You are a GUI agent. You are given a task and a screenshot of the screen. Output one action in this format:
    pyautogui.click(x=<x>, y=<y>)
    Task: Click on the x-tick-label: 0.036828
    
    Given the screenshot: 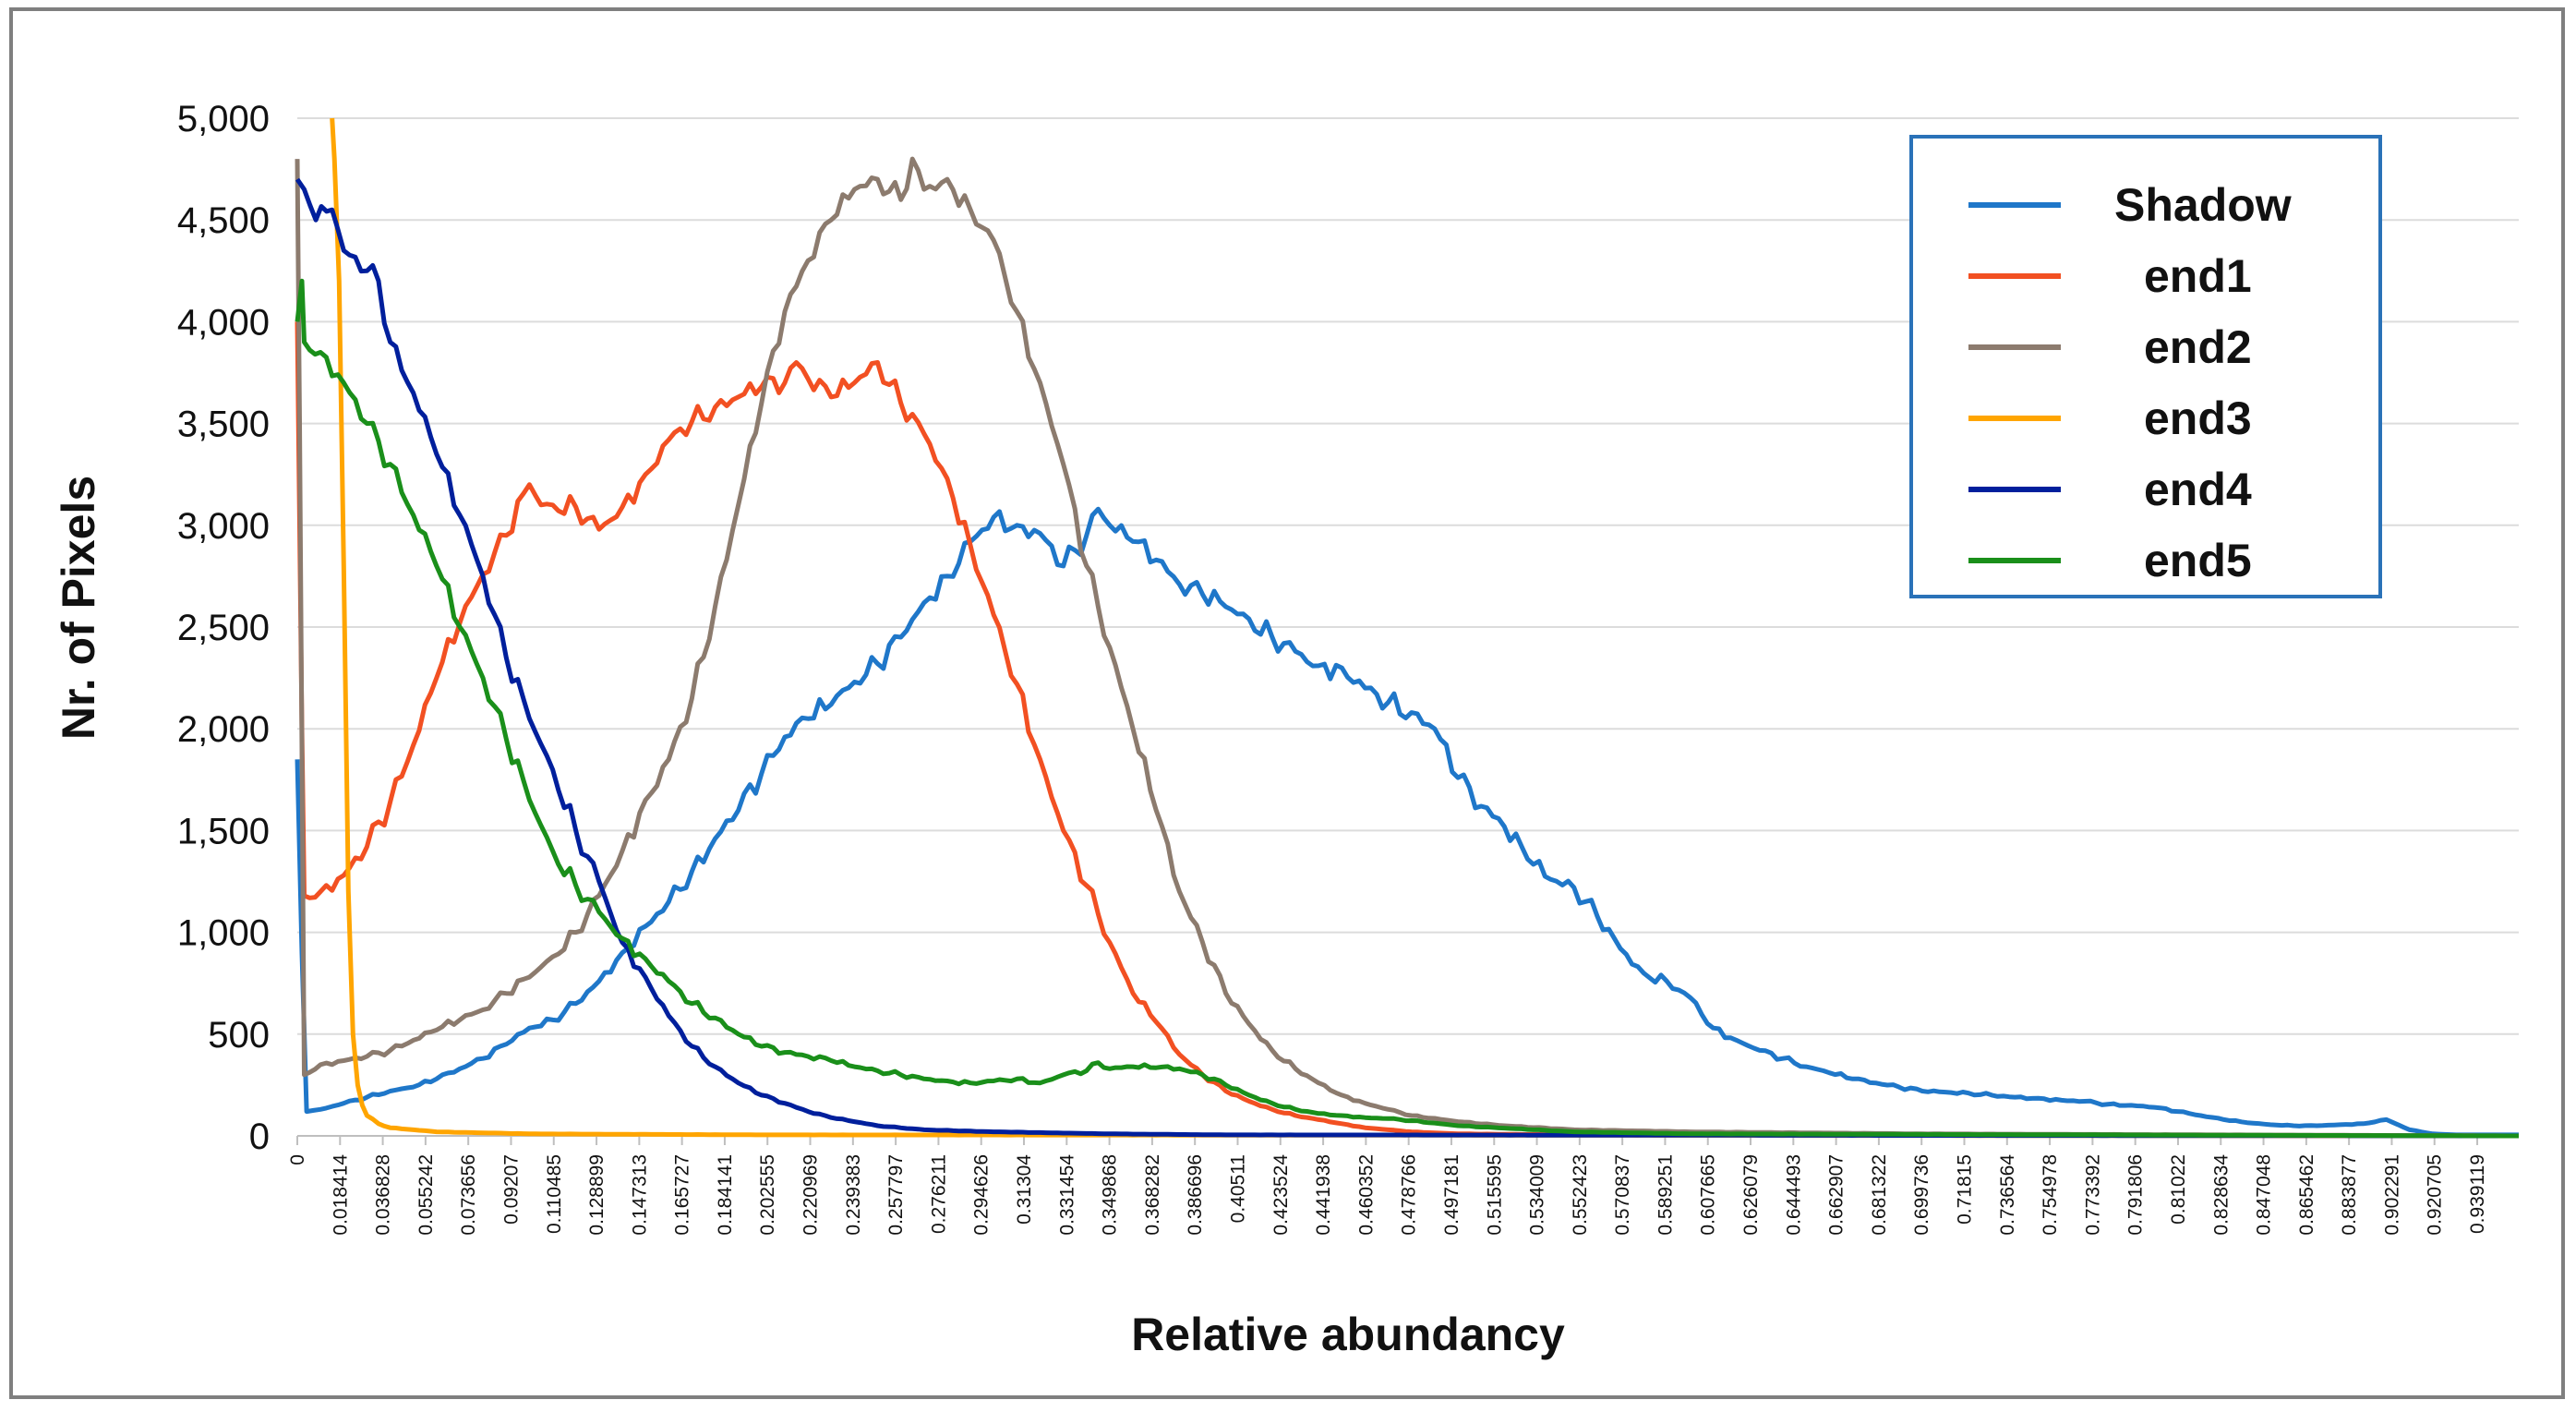 What is the action you would take?
    pyautogui.click(x=383, y=1195)
    